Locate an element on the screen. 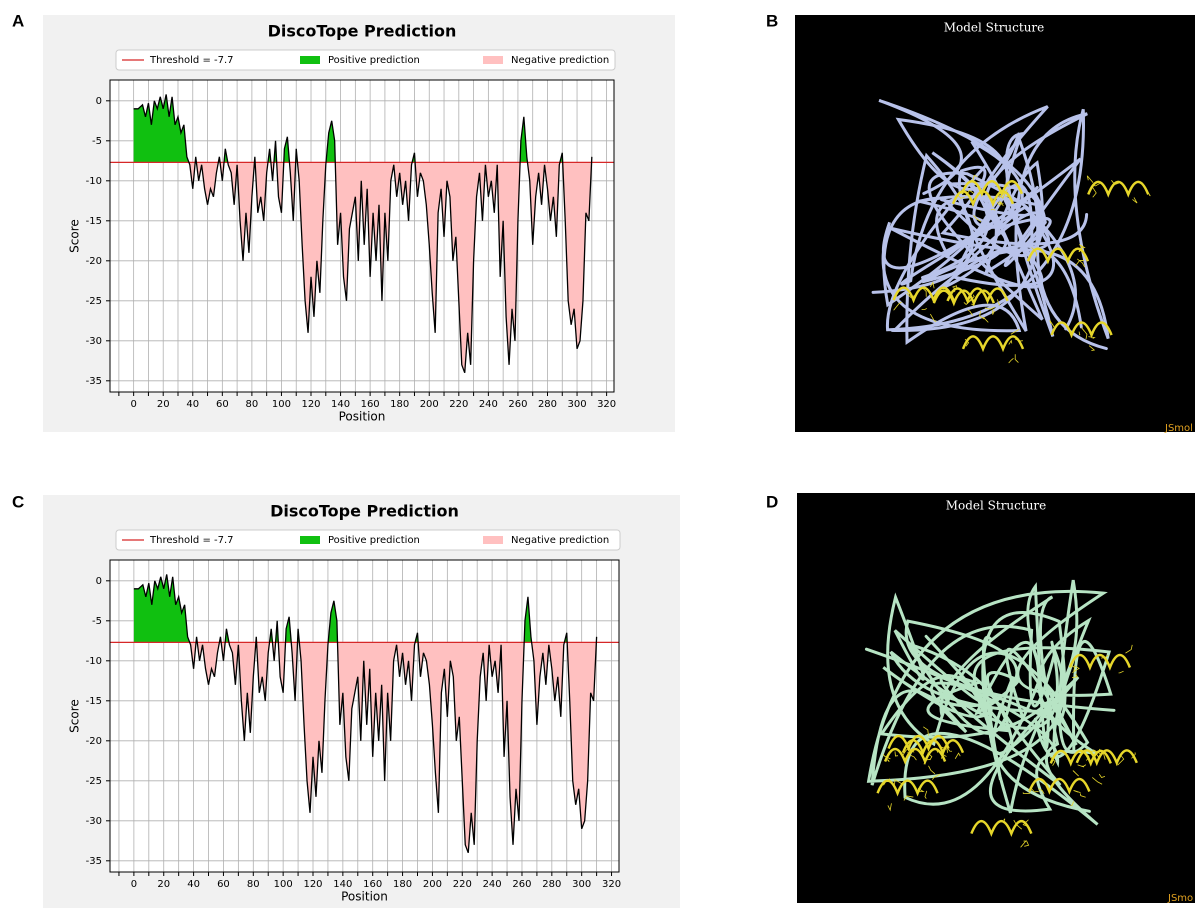 Image resolution: width=1195 pixels, height=908 pixels. panel-label: A is located at coordinates (18, 20).